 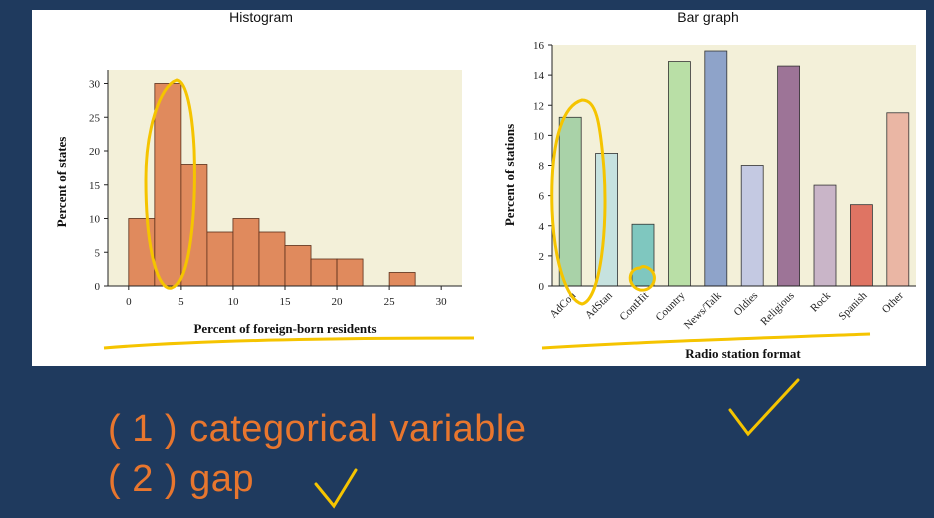 What do you see at coordinates (95, 152) in the screenshot?
I see `histogram-y-tick-label: 20` at bounding box center [95, 152].